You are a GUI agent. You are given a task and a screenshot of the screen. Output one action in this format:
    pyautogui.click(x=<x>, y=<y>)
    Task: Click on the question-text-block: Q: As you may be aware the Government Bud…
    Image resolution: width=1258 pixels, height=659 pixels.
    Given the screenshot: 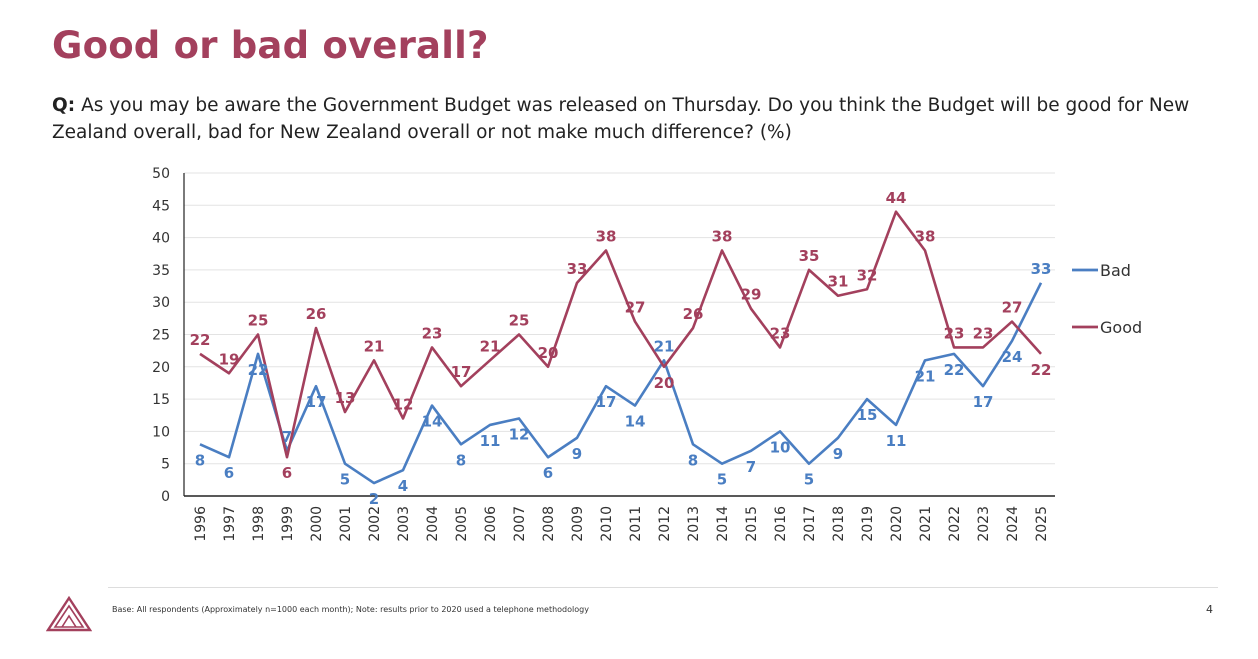 What is the action you would take?
    pyautogui.click(x=637, y=119)
    